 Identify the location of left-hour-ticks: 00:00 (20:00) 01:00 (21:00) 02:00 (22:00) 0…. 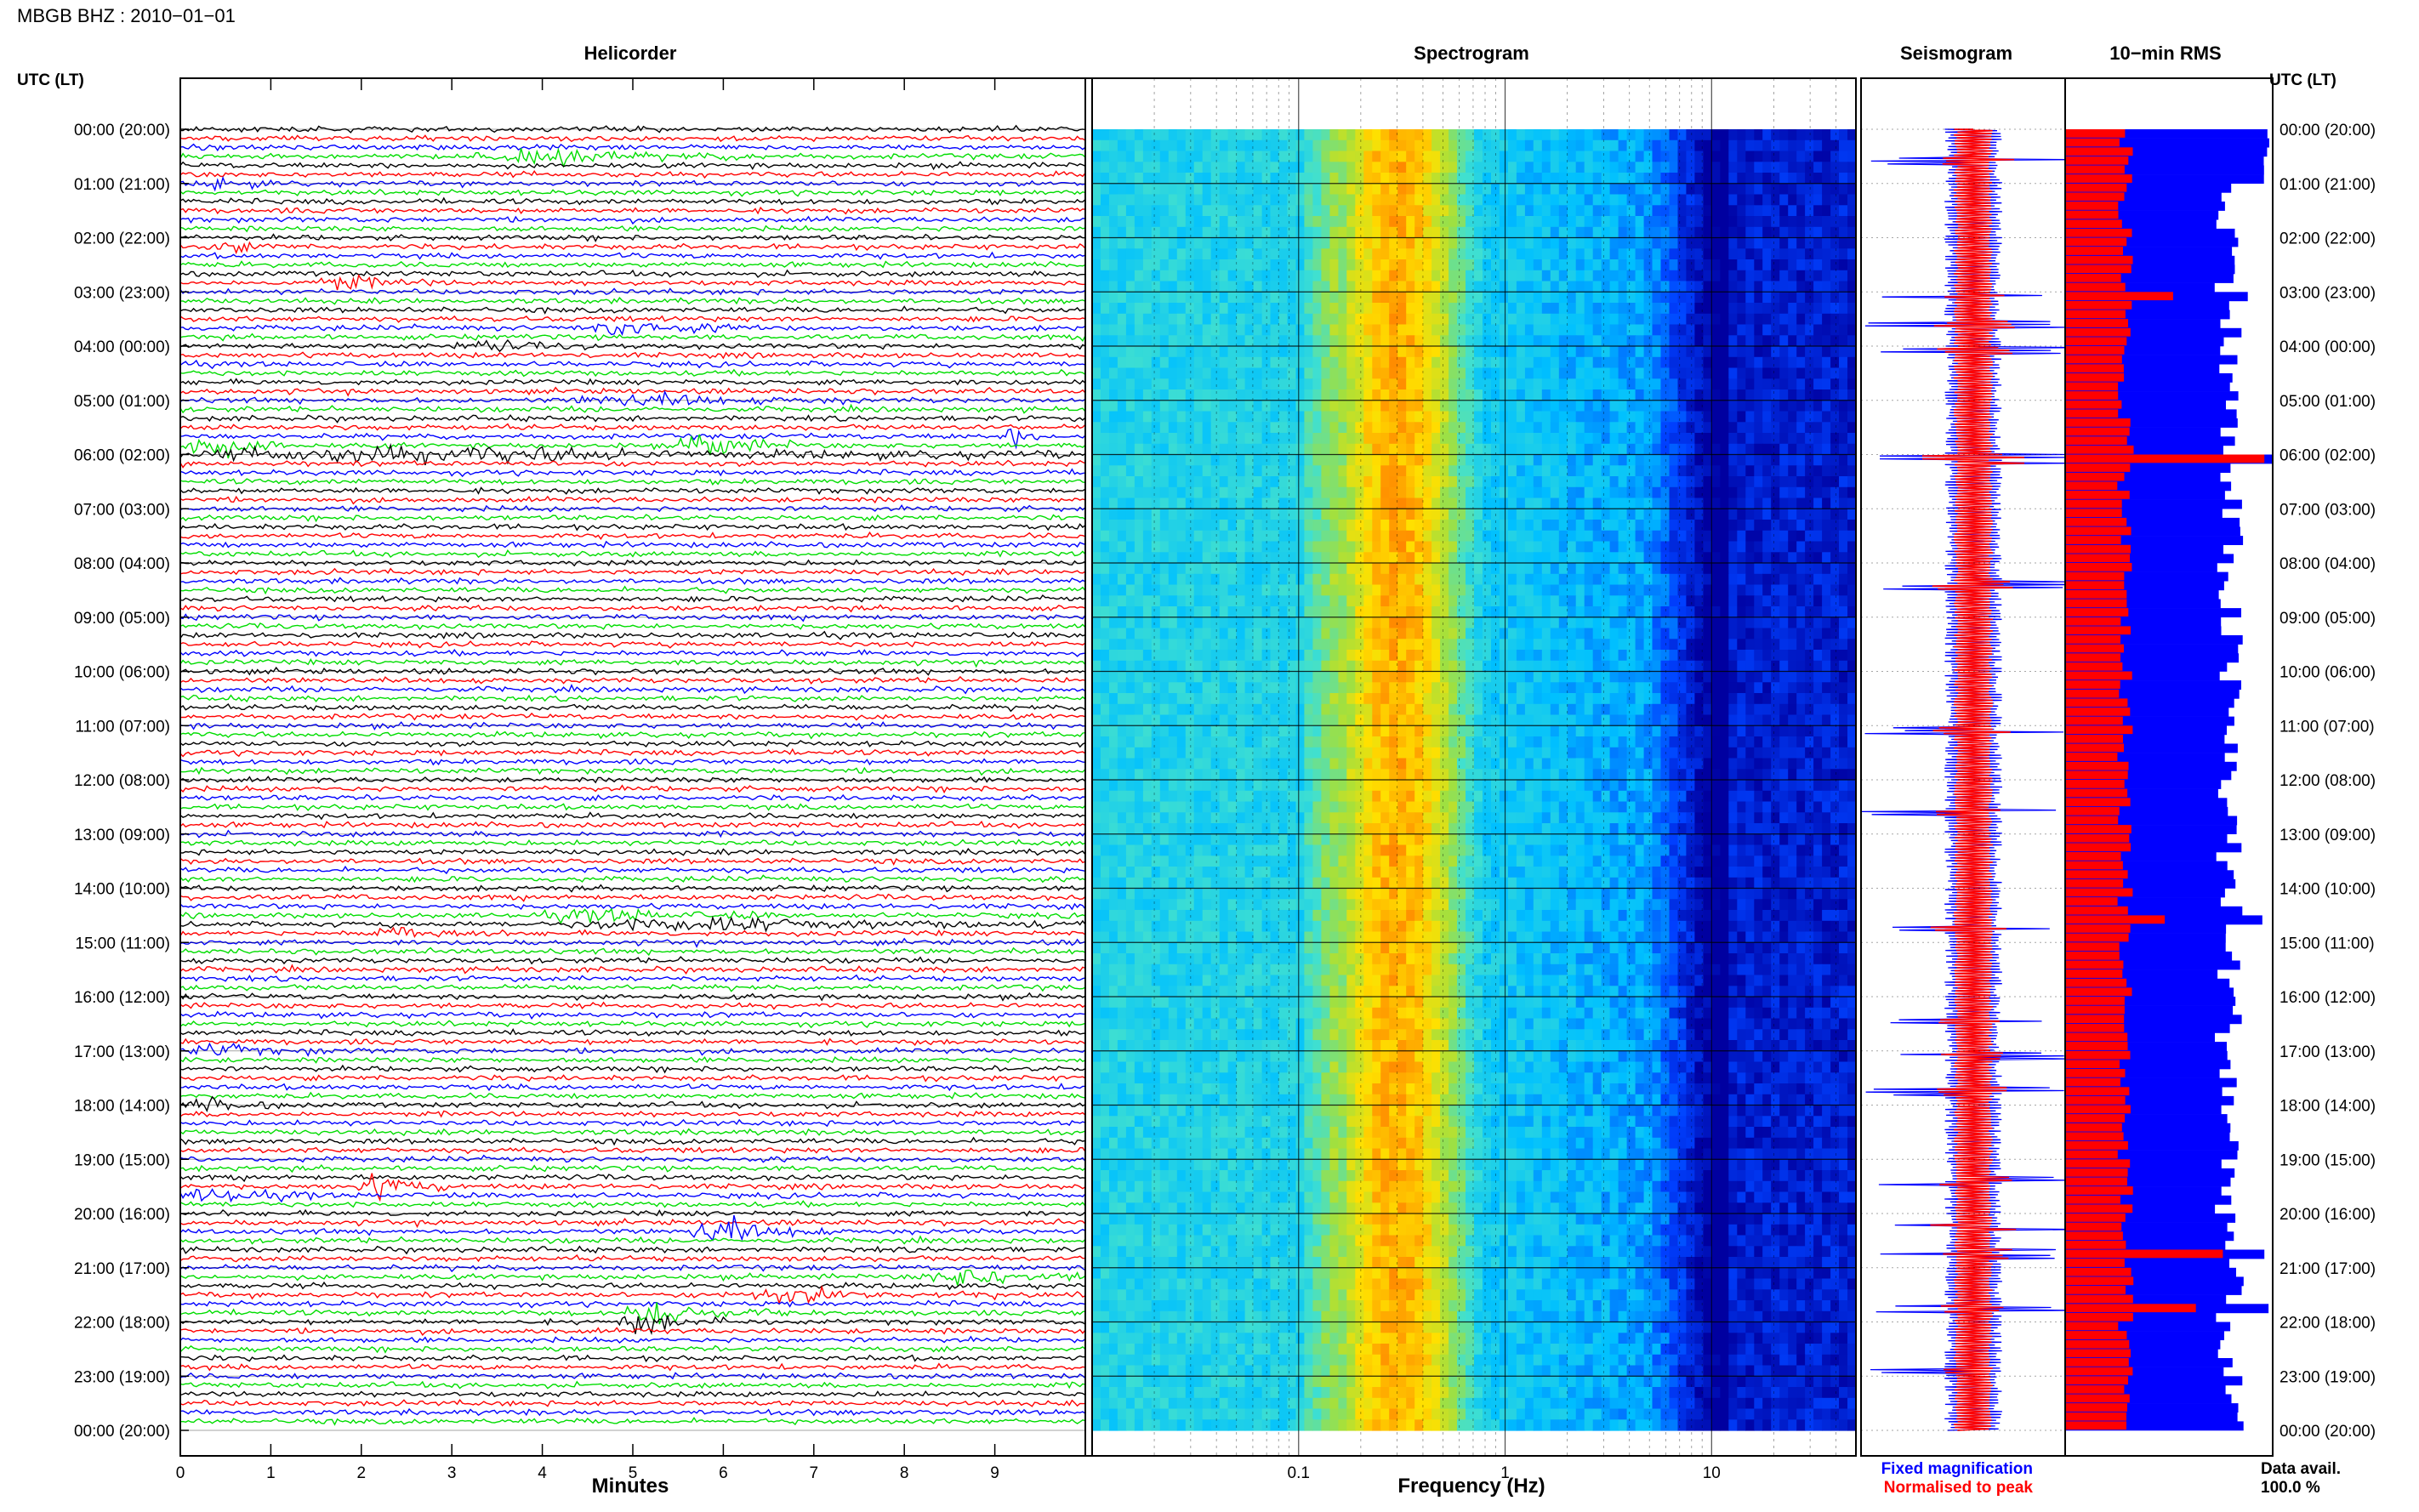
(131, 781).